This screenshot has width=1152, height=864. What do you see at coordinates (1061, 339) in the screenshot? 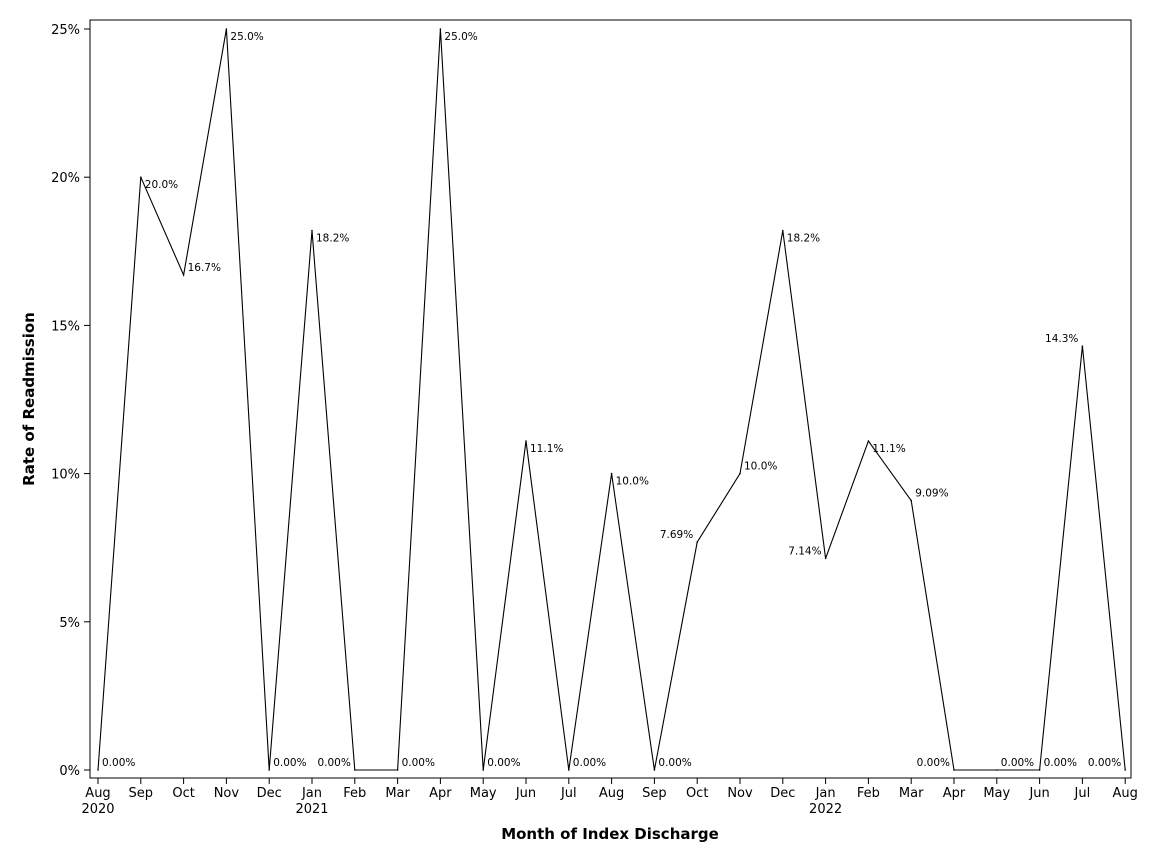
I see `data-label: 14.3%` at bounding box center [1061, 339].